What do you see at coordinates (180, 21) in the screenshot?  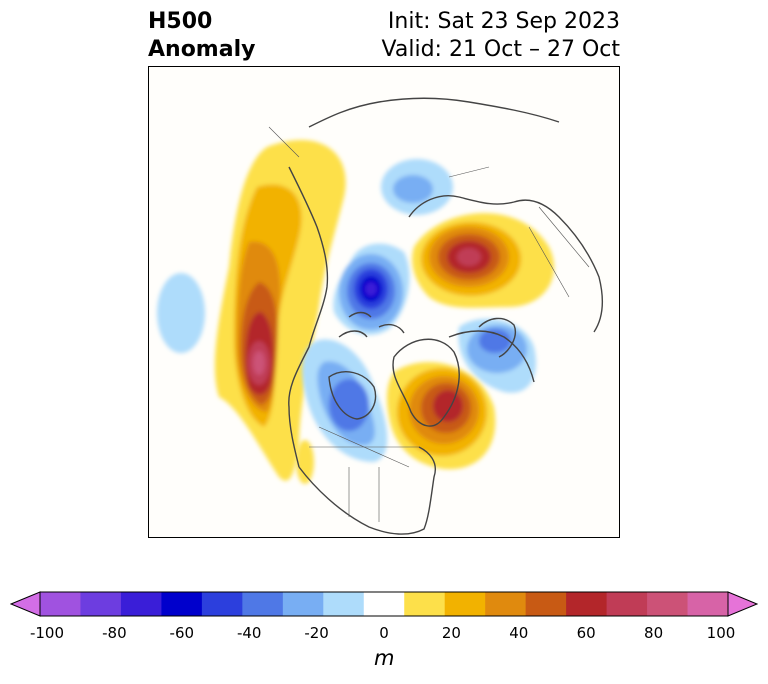 I see `title-line-1: H500` at bounding box center [180, 21].